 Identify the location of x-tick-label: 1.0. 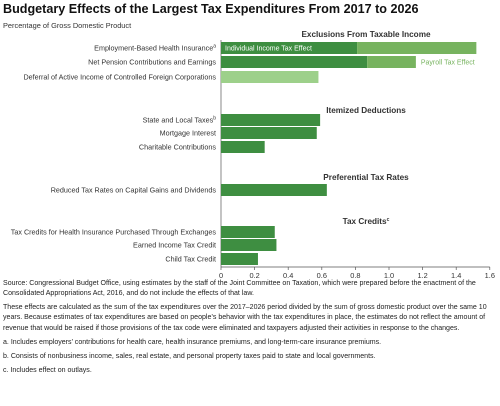
(389, 275).